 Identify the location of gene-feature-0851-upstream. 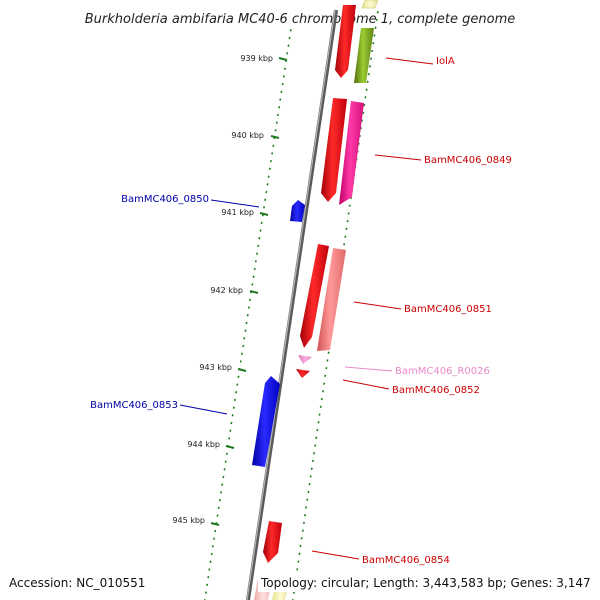
(314, 296).